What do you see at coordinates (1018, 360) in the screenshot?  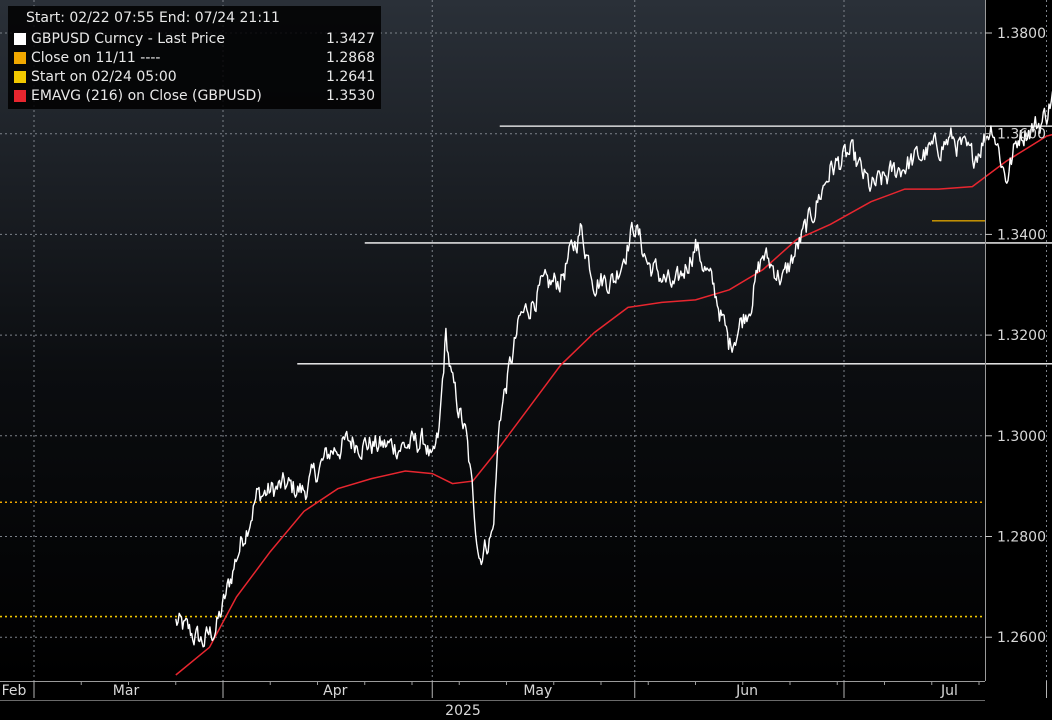 I see `y-axis-background` at bounding box center [1018, 360].